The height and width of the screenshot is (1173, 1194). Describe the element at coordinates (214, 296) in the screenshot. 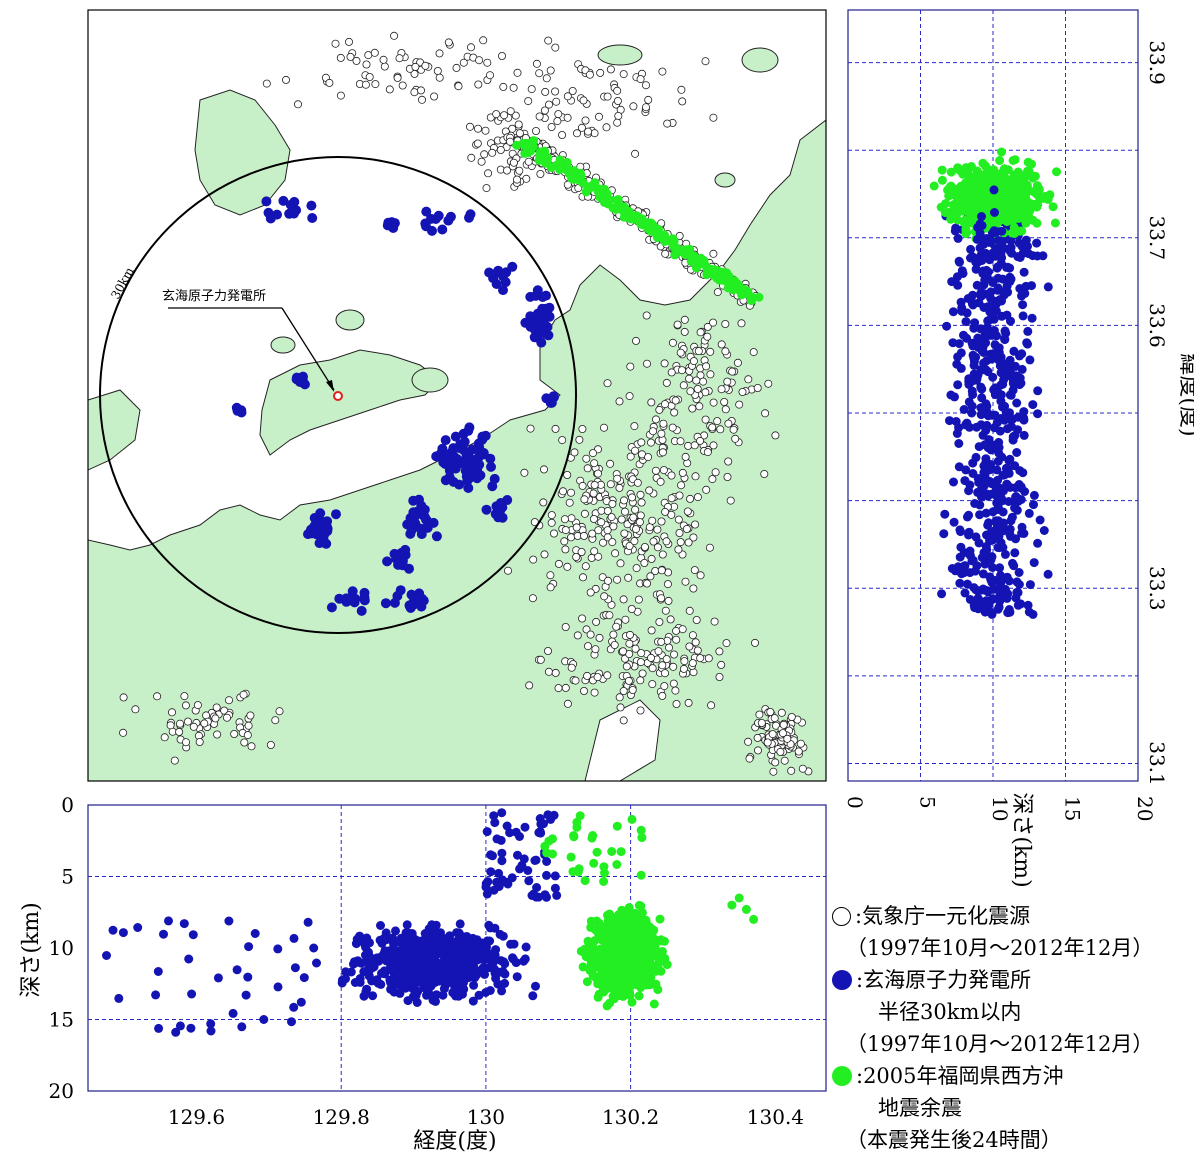

I see `plant-label: 玄海原子力発電所` at that location.